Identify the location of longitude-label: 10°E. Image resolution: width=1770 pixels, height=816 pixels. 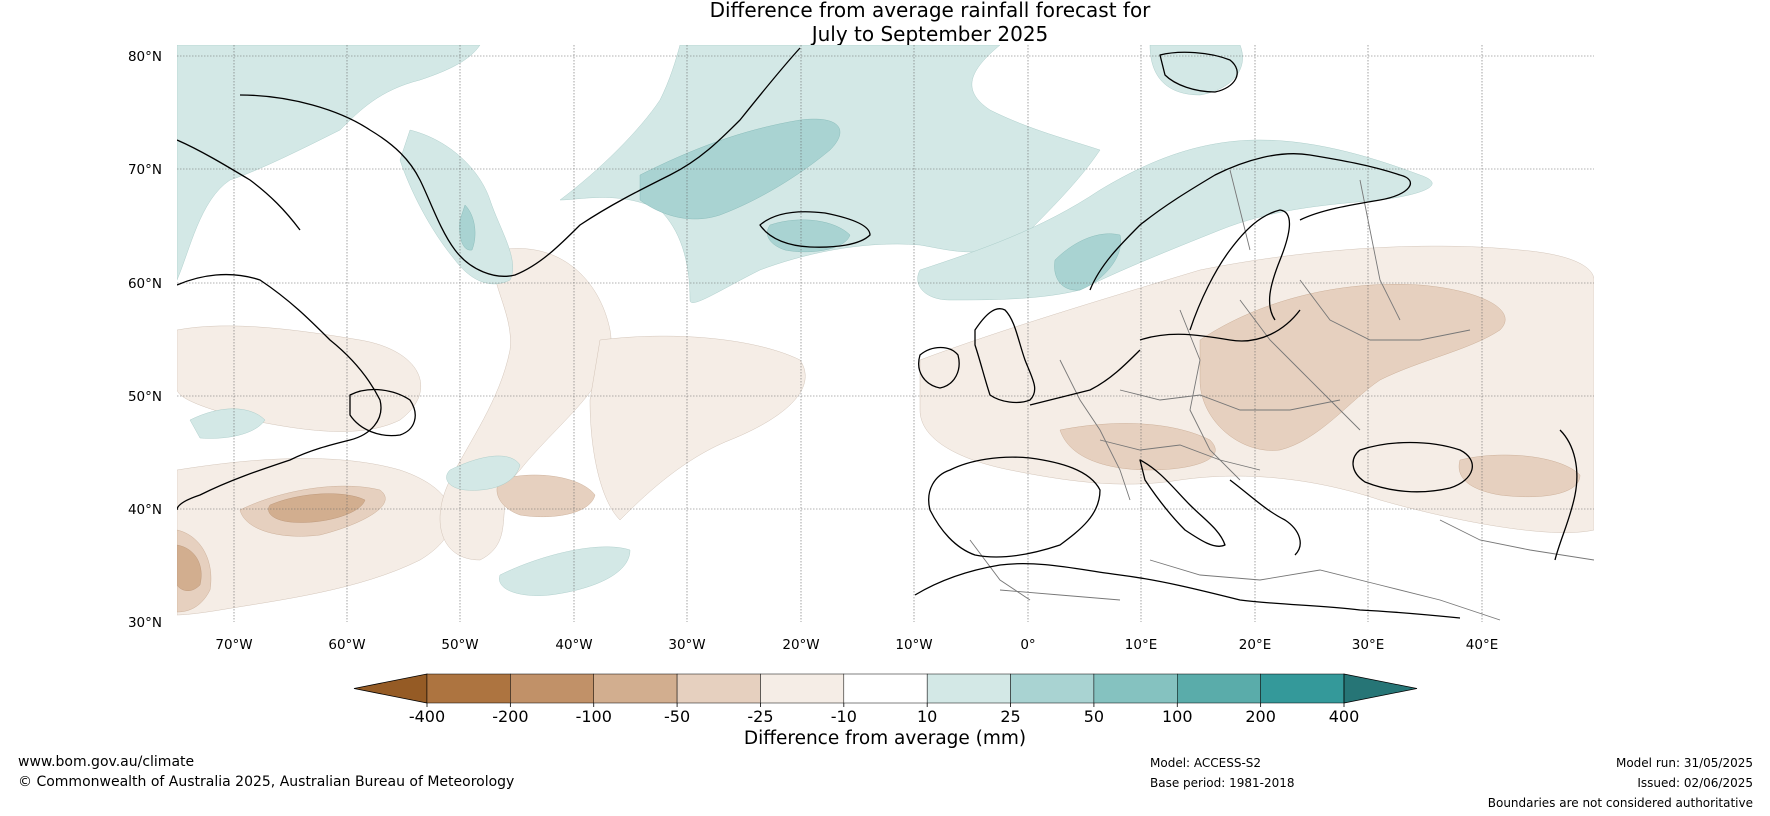
(1141, 645).